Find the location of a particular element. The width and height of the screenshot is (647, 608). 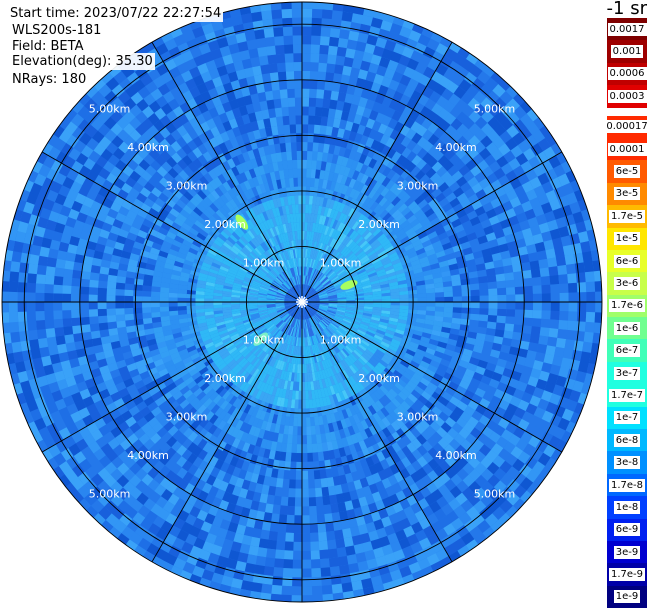

field-label: Field: BETA is located at coordinates (49, 46).